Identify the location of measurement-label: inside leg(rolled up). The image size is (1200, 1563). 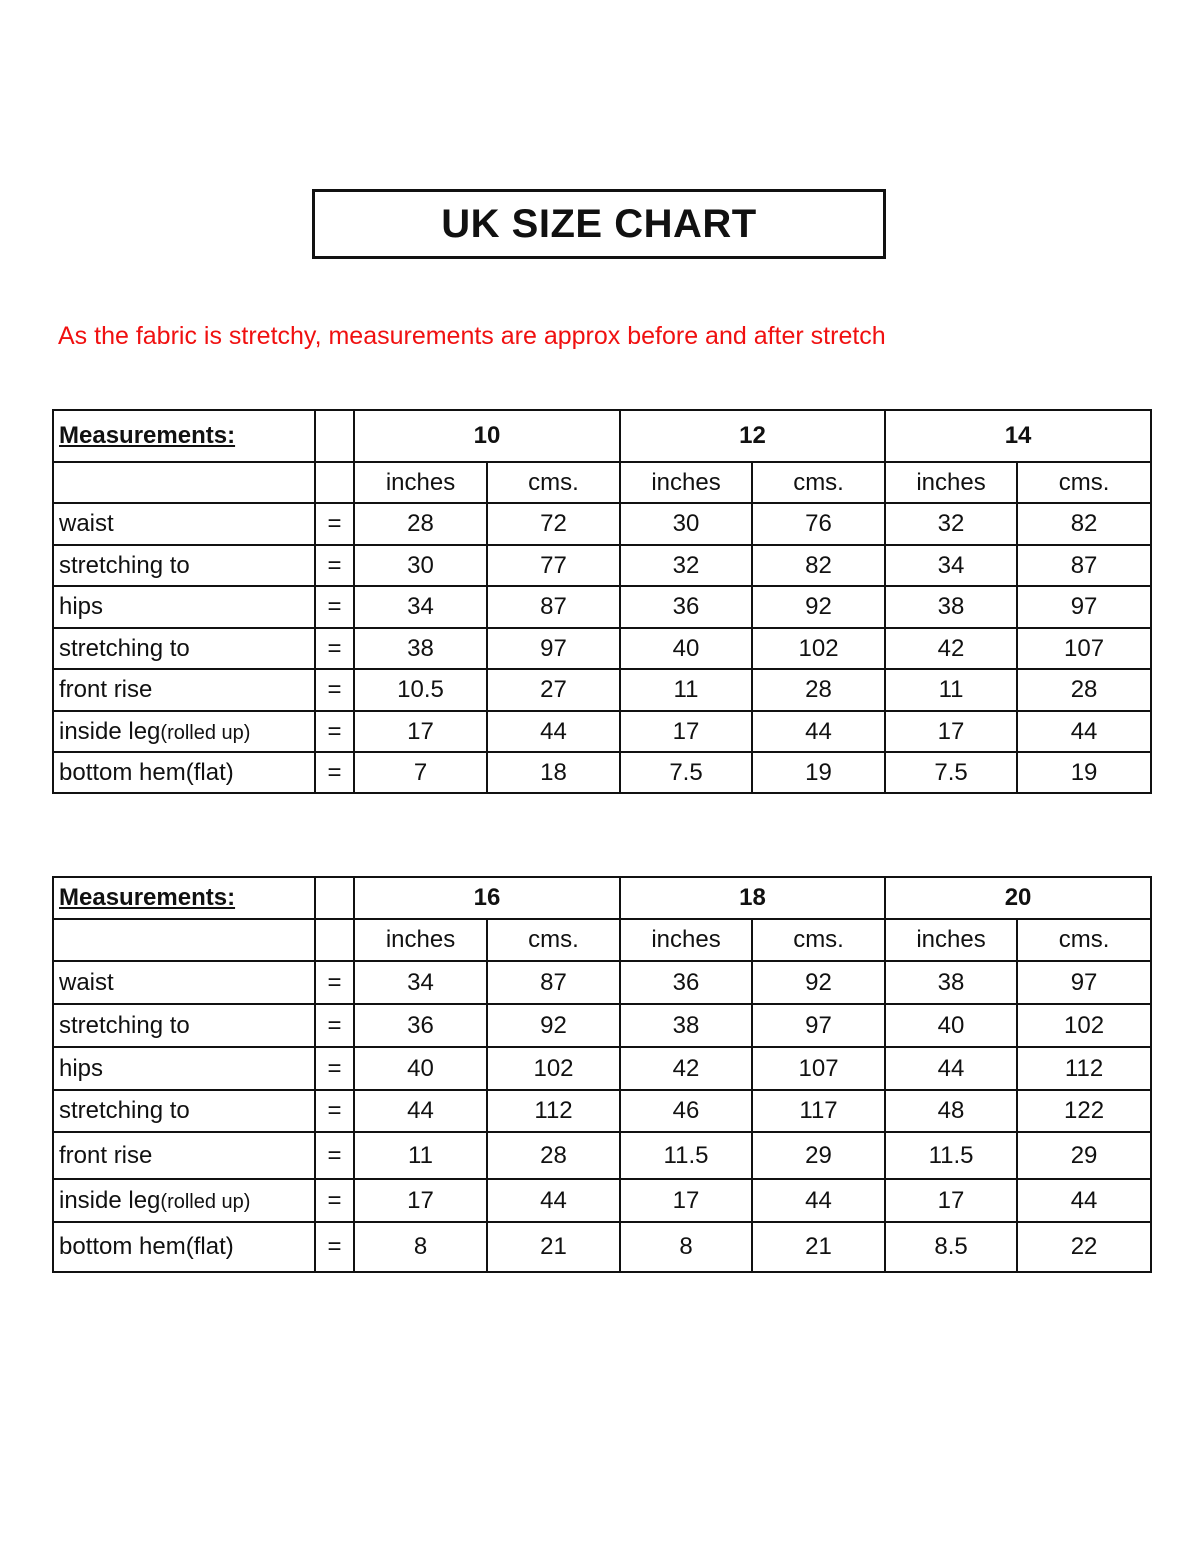
(184, 1200).